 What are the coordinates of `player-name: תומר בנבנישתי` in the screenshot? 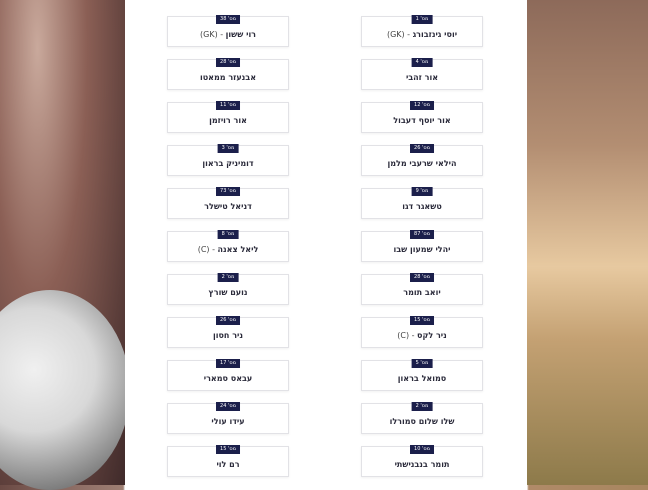 It's located at (422, 464).